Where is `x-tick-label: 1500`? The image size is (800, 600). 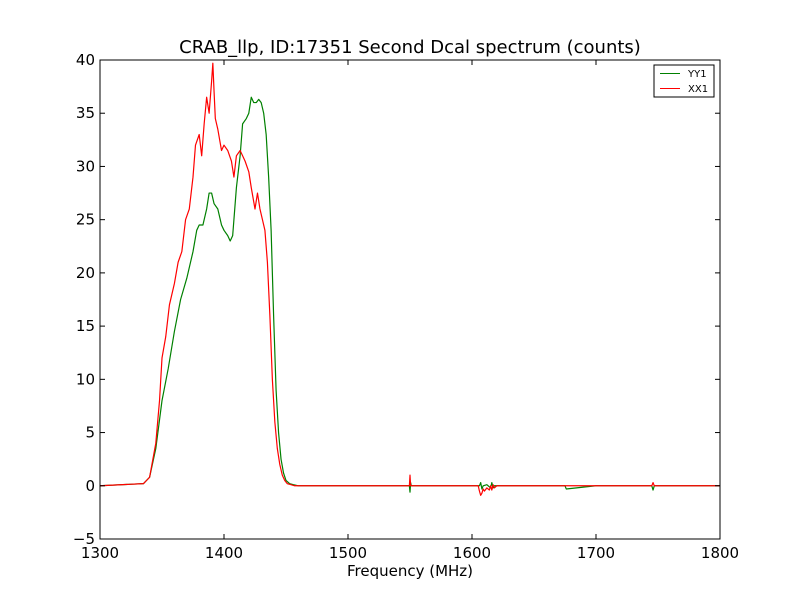 x-tick-label: 1500 is located at coordinates (348, 553).